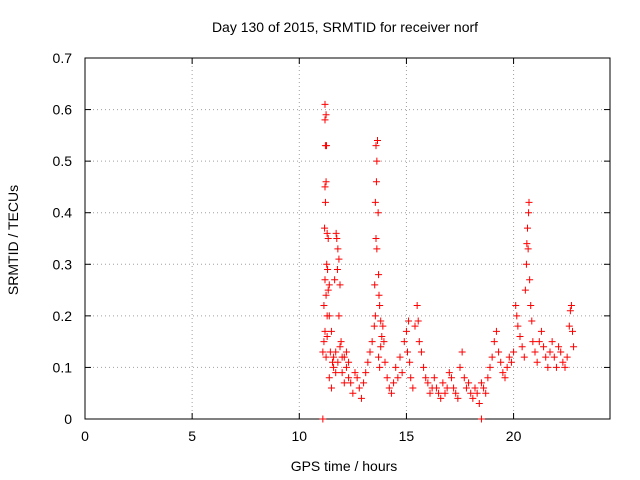 Image resolution: width=640 pixels, height=480 pixels. Describe the element at coordinates (514, 436) in the screenshot. I see `x-tick-label: 20` at that location.